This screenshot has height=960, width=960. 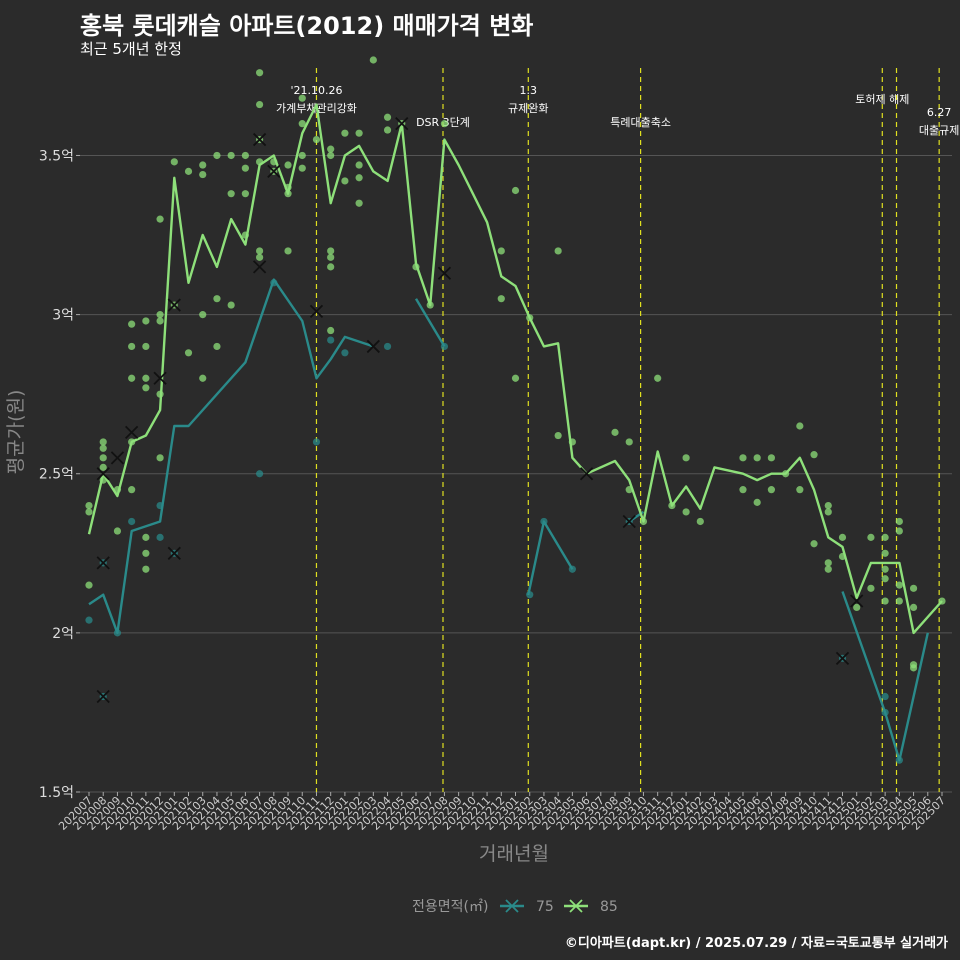 What do you see at coordinates (131, 49) in the screenshot?
I see `chart-subtitle: 최근 5개년 한정` at bounding box center [131, 49].